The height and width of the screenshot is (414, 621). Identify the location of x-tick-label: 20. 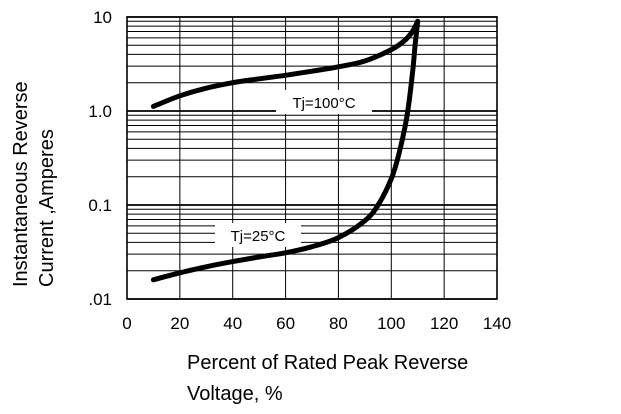
(179, 323).